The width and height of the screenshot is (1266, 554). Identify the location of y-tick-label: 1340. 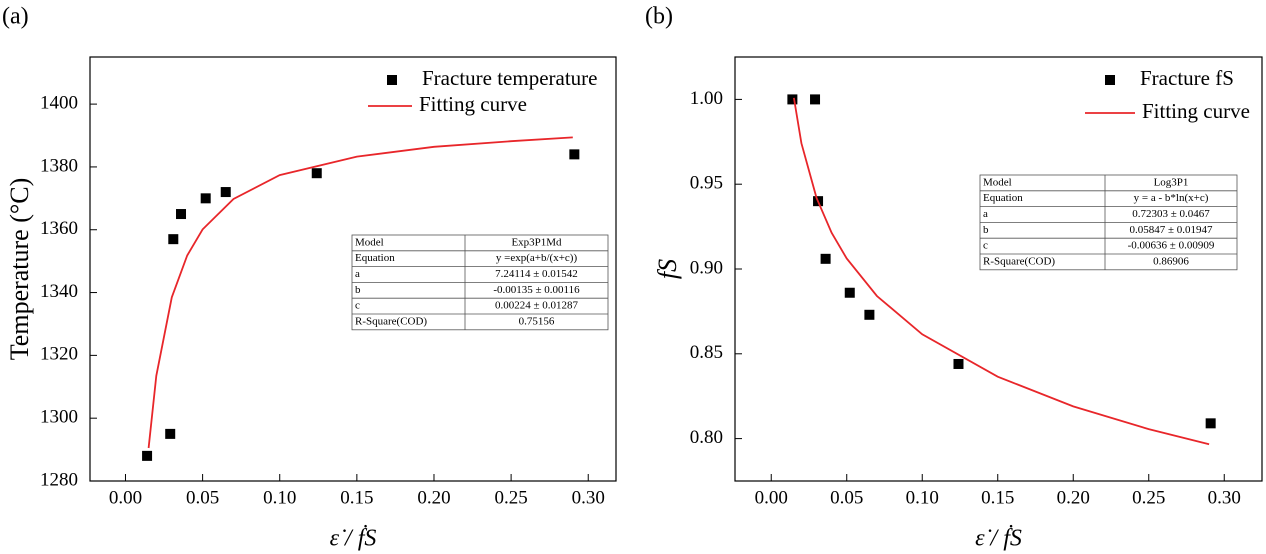
(59, 291).